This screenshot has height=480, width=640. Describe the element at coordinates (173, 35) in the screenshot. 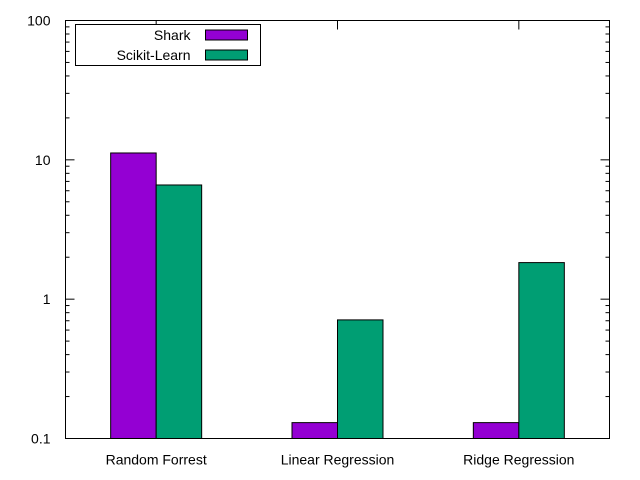

I see `legend-label: Shark` at that location.